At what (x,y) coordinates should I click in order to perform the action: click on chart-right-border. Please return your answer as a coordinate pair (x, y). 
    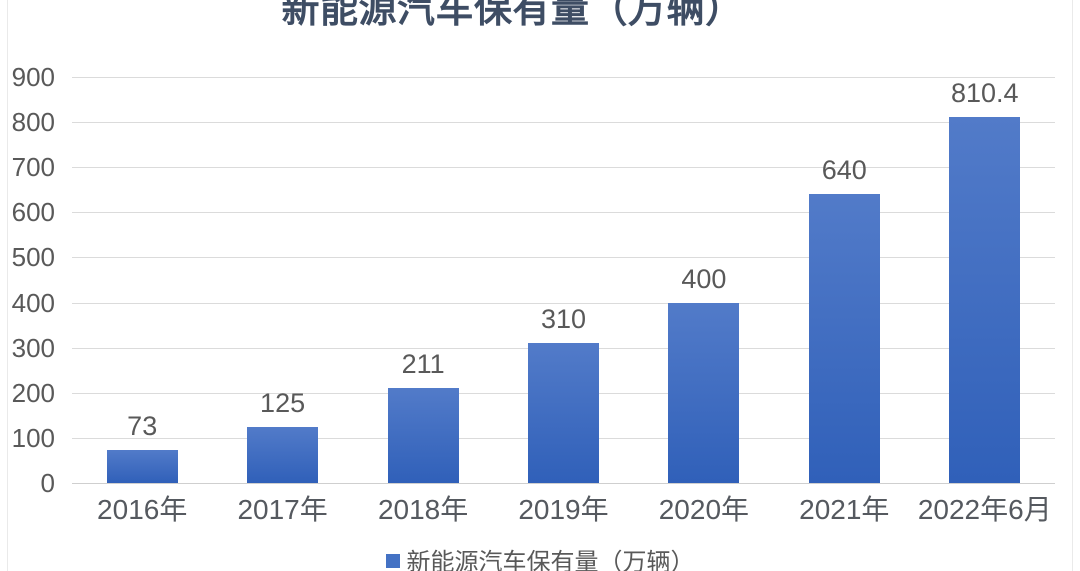
    Looking at the image, I should click on (1072, 285).